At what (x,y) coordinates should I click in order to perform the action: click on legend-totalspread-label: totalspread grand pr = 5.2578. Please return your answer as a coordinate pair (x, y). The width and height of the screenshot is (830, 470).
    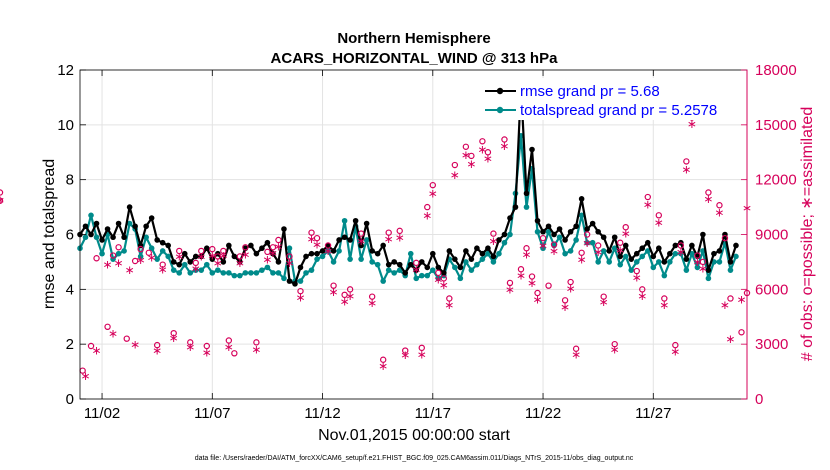
    Looking at the image, I should click on (618, 110).